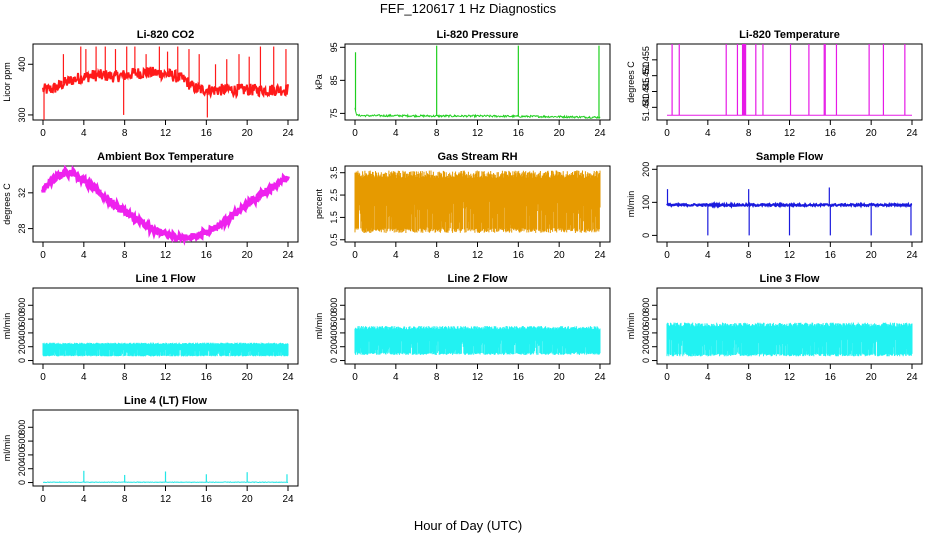  I want to click on y-axis: 75 85 95, so click(337, 80).